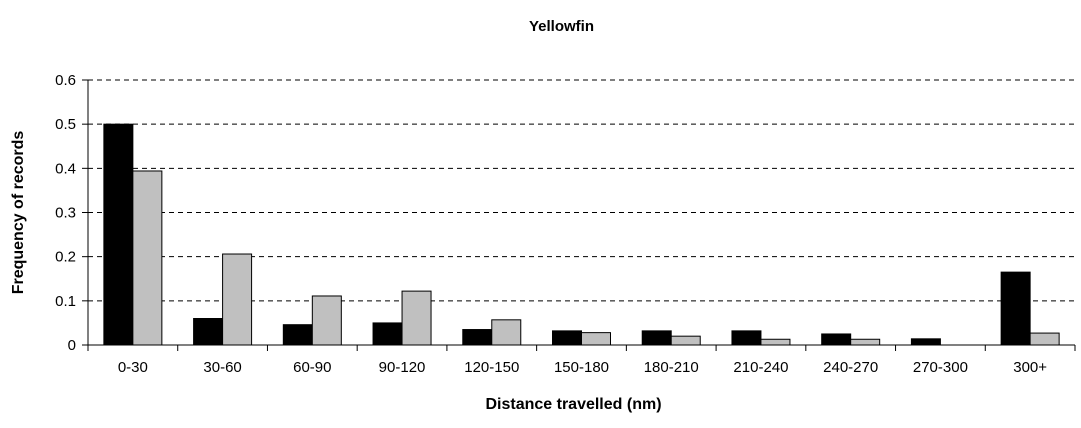 The image size is (1081, 428). I want to click on y-tick-label: 0.1, so click(65, 301).